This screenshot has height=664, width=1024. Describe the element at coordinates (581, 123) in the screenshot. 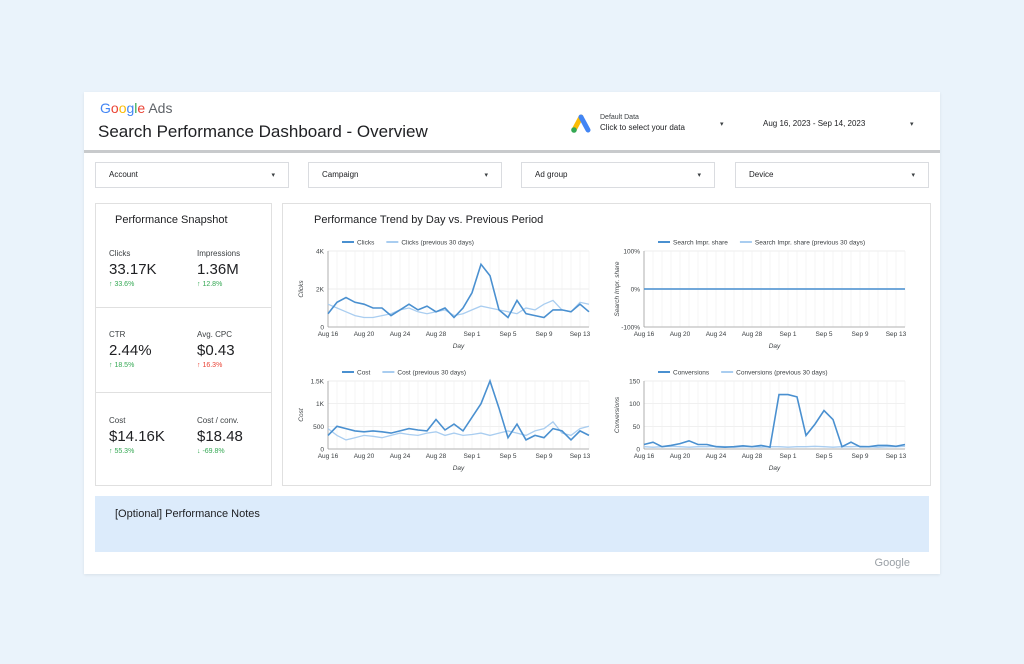

I see `google-ads-icon` at that location.